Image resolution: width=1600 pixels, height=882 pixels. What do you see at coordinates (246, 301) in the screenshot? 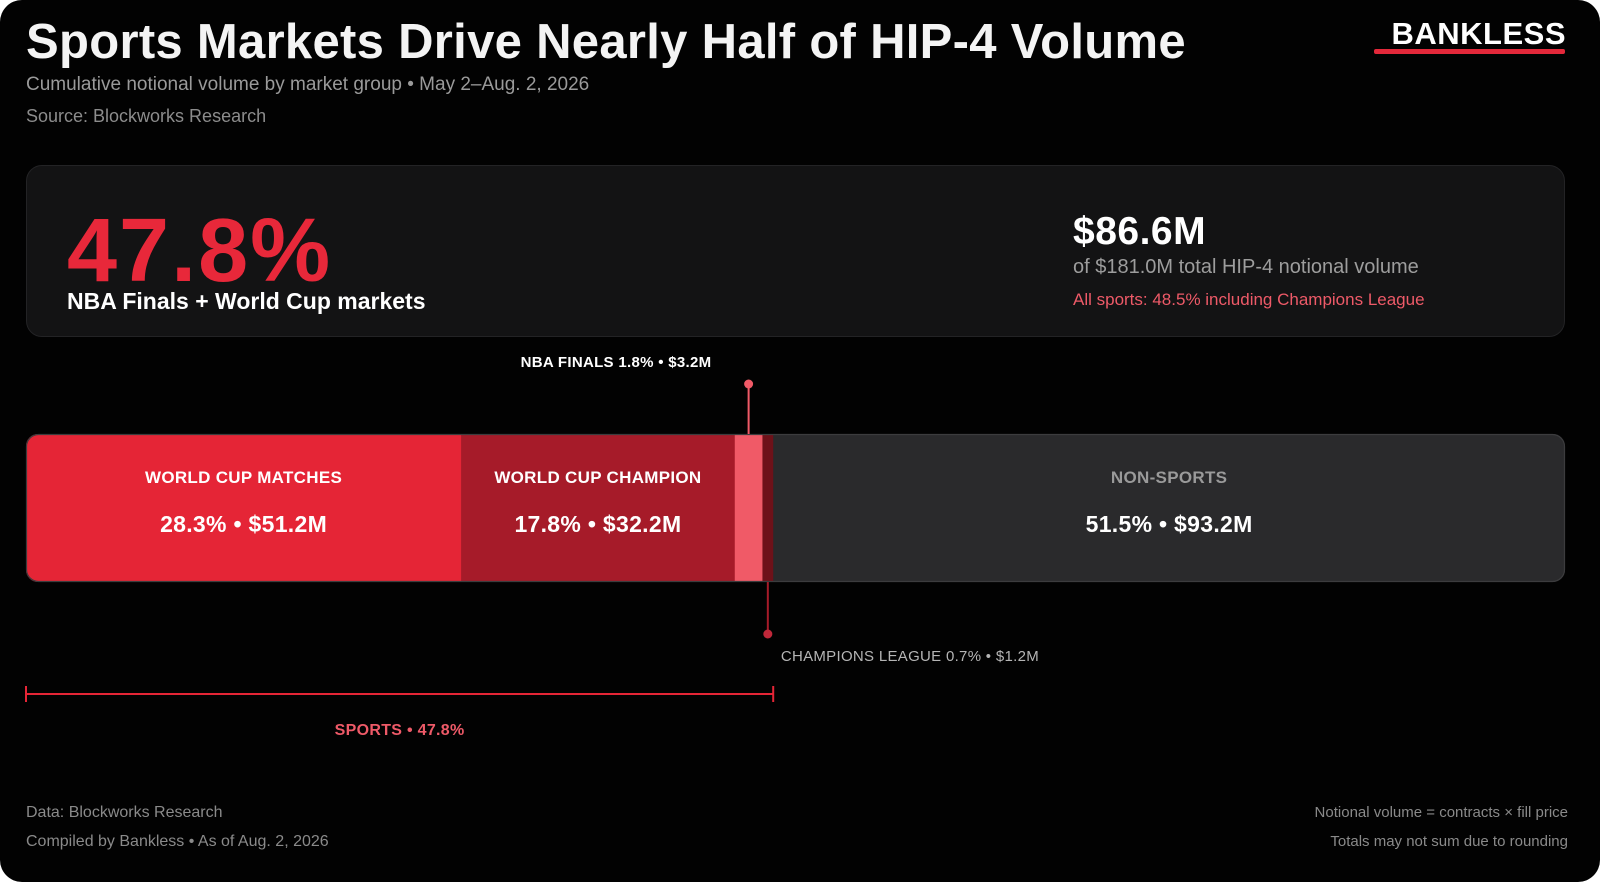
I see `headline-label: NBA Finals + World Cup markets` at bounding box center [246, 301].